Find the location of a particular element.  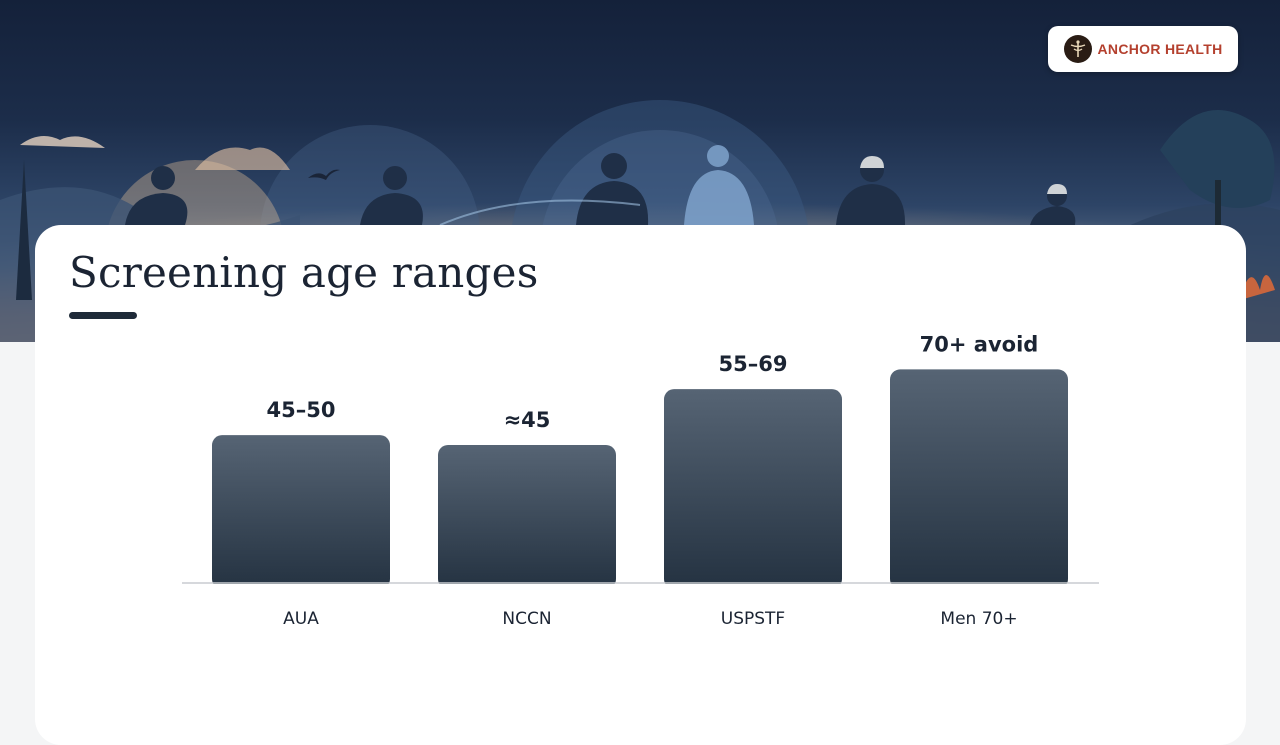

brand-logo: ANCHOR HEALTH is located at coordinates (1143, 49).